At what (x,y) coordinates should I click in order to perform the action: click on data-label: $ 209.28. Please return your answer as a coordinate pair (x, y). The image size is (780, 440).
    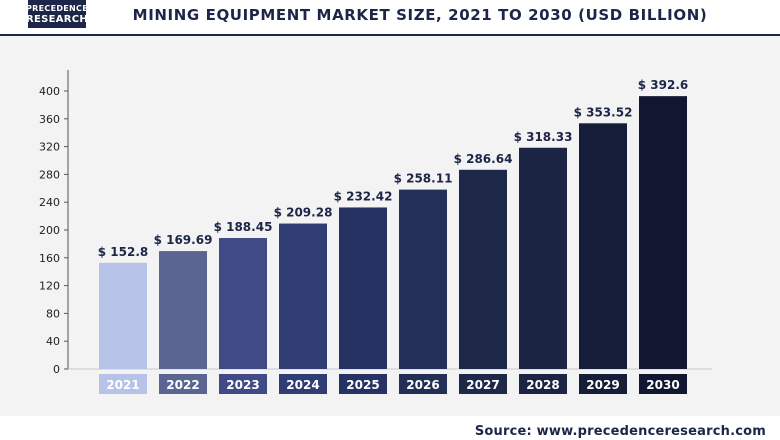
    Looking at the image, I should click on (303, 213).